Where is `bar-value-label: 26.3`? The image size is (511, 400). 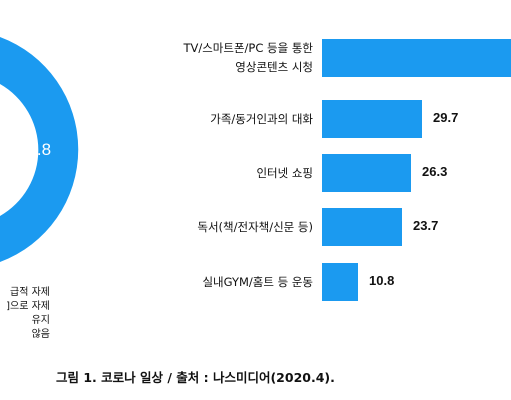
bar-value-label: 26.3 is located at coordinates (435, 171).